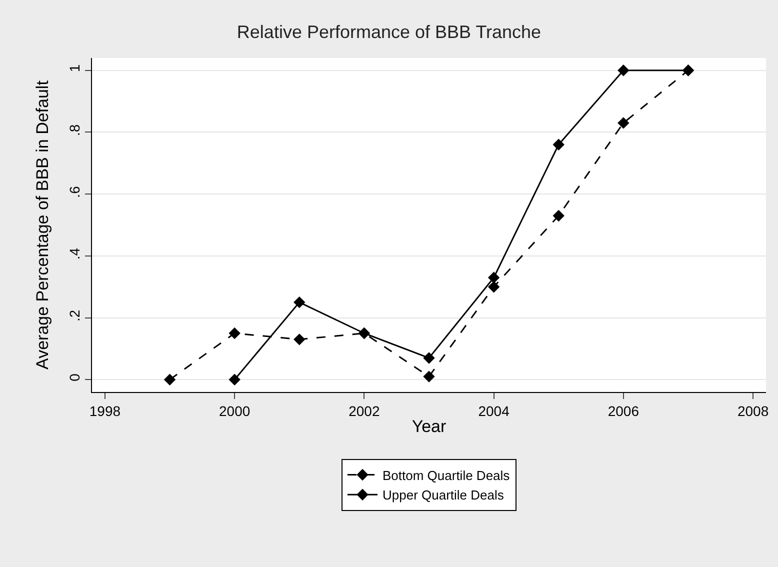  I want to click on legend-label: Bottom Quartile Deals, so click(446, 475).